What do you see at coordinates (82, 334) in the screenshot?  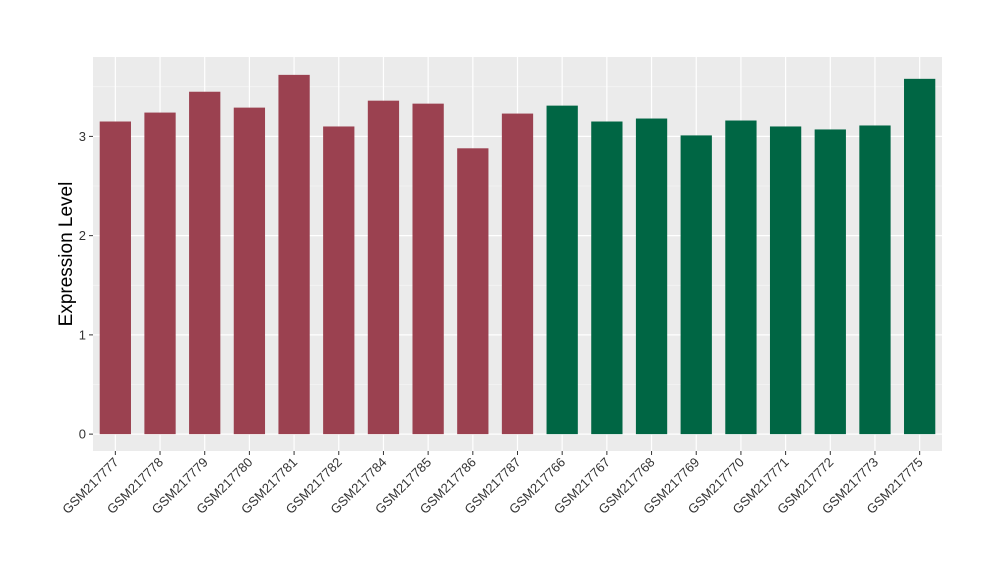 I see `y-tick-label: 1` at bounding box center [82, 334].